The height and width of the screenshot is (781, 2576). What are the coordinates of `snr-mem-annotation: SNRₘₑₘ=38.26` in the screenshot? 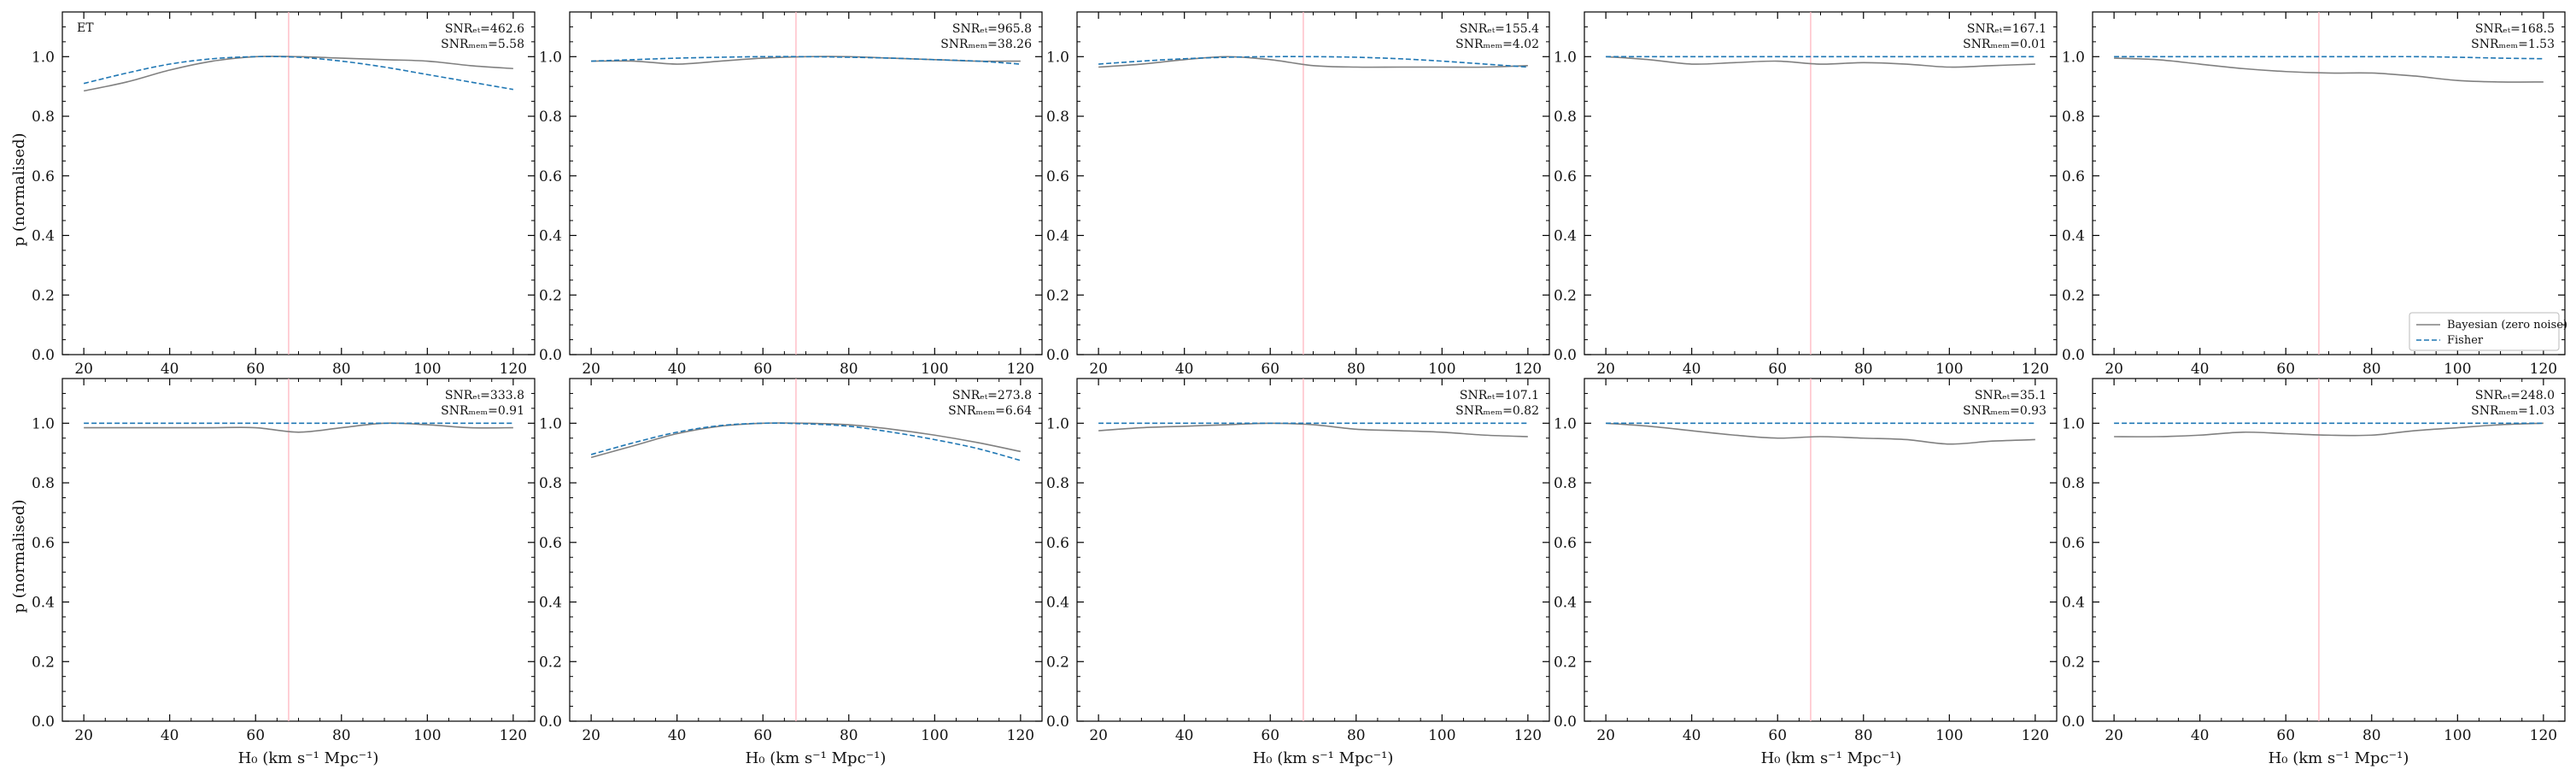 It's located at (986, 44).